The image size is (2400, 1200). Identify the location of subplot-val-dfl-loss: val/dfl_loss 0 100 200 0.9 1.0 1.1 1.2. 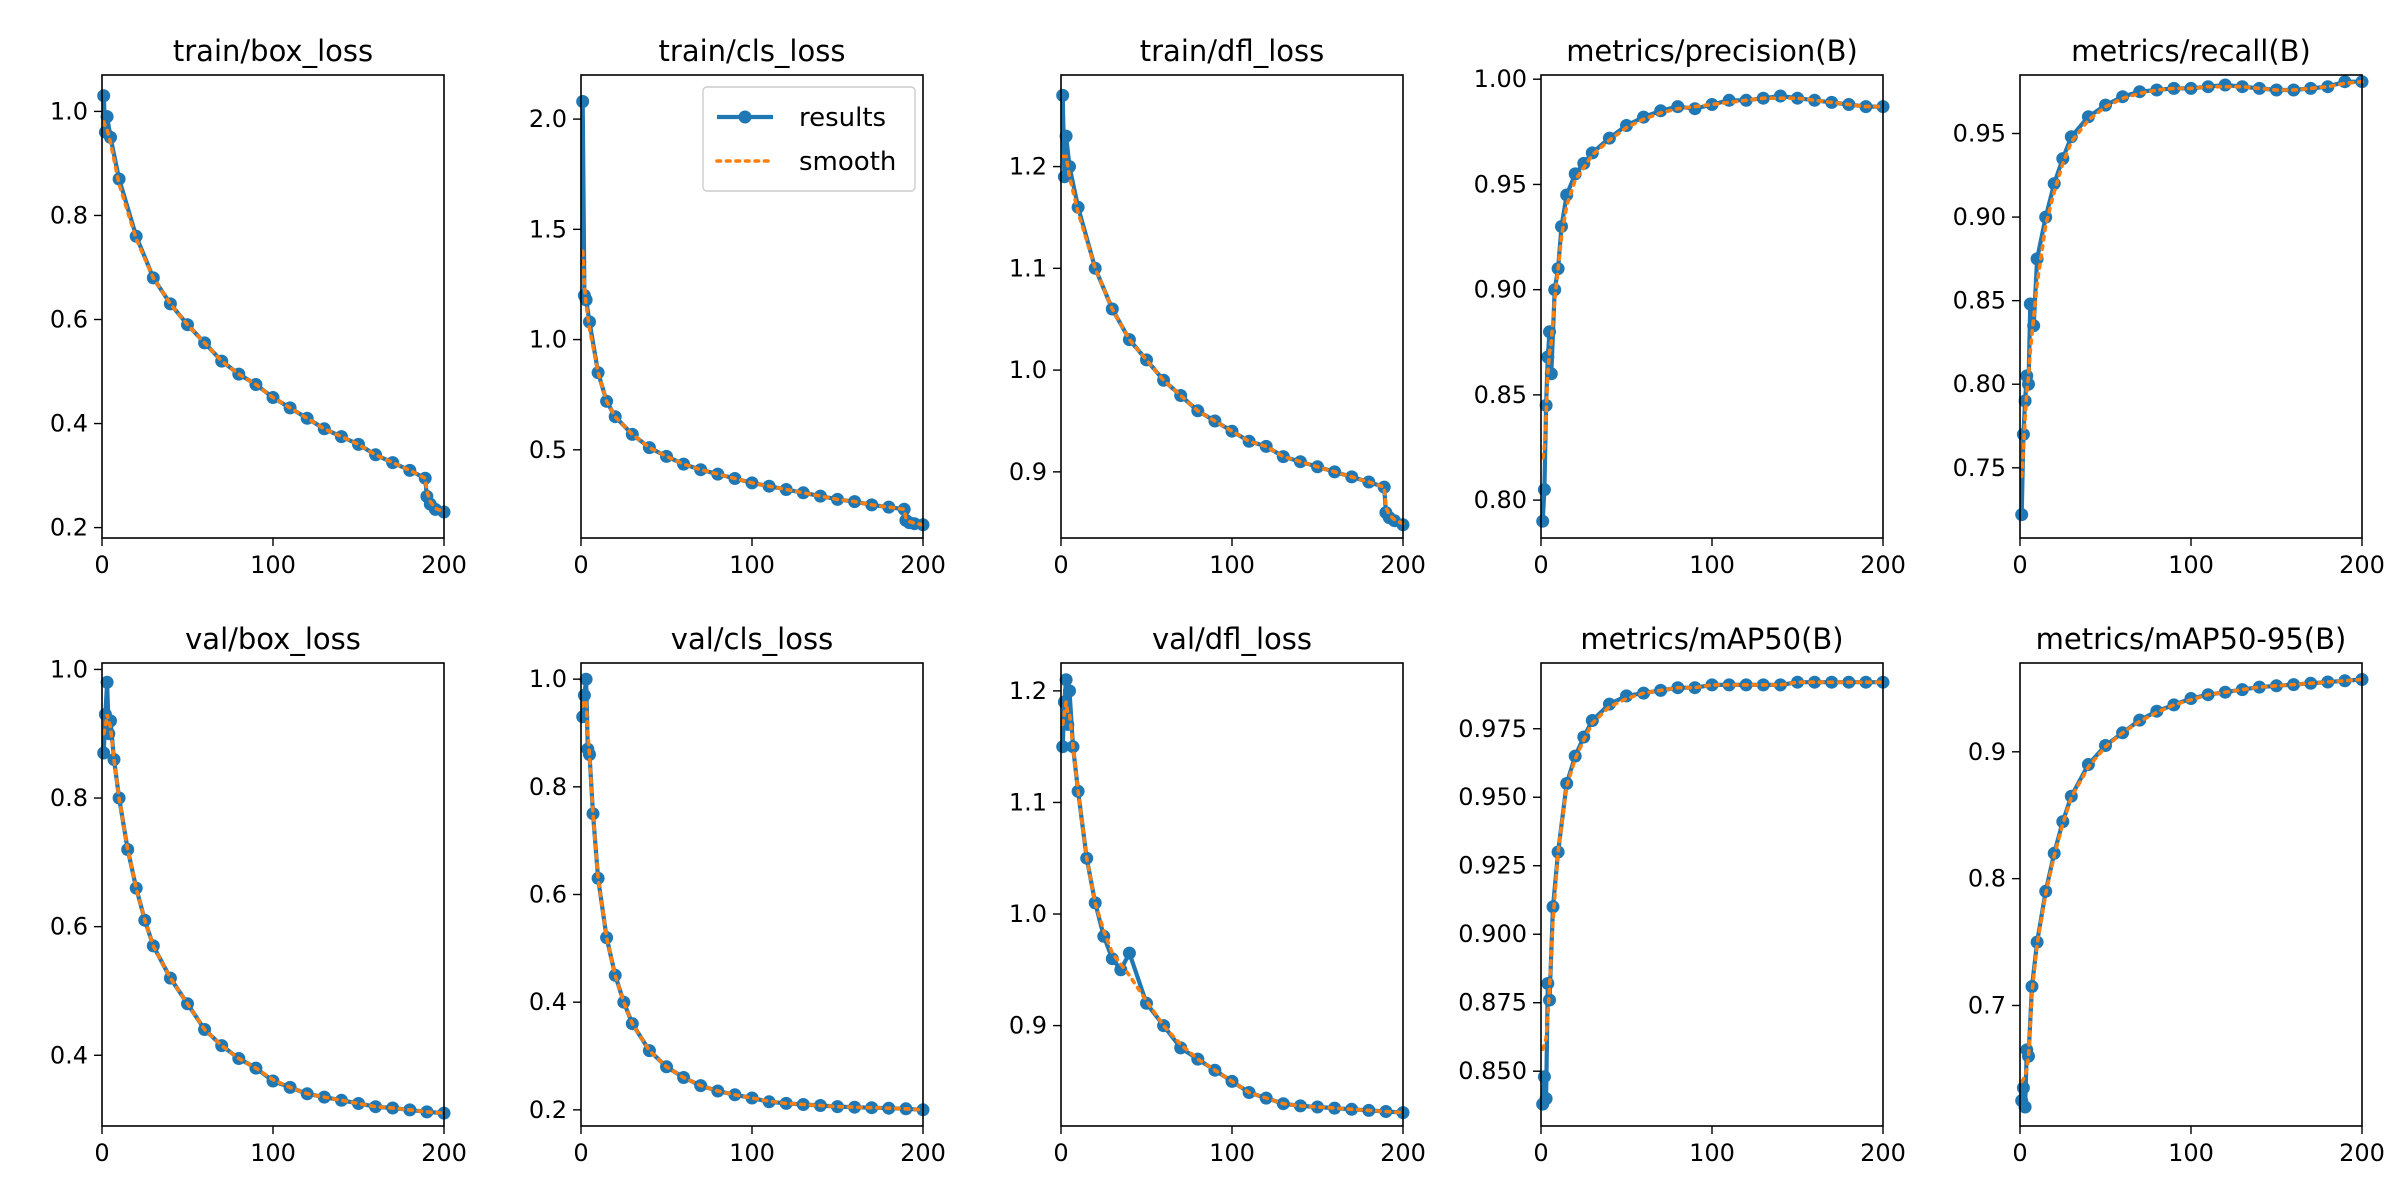
(1217, 894).